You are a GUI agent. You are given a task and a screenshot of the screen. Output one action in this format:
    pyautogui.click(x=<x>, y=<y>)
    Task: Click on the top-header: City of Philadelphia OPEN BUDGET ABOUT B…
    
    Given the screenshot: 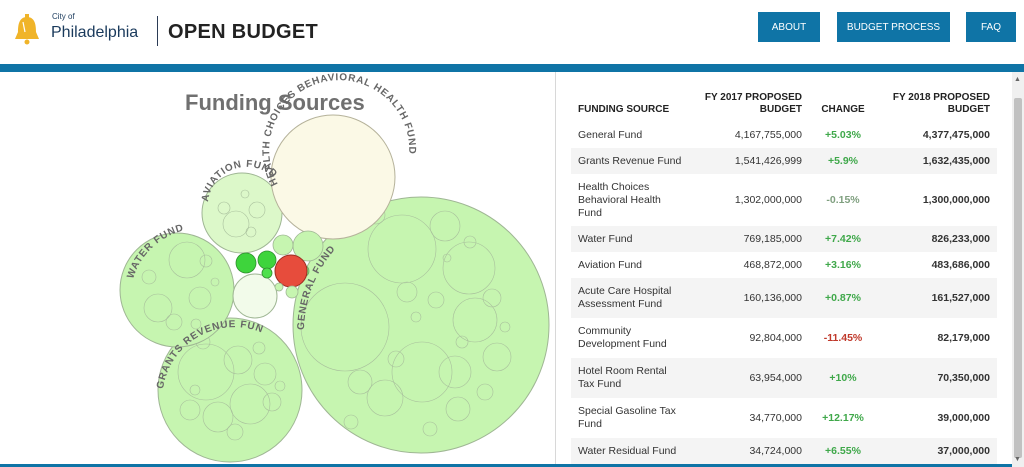 What is the action you would take?
    pyautogui.click(x=512, y=32)
    